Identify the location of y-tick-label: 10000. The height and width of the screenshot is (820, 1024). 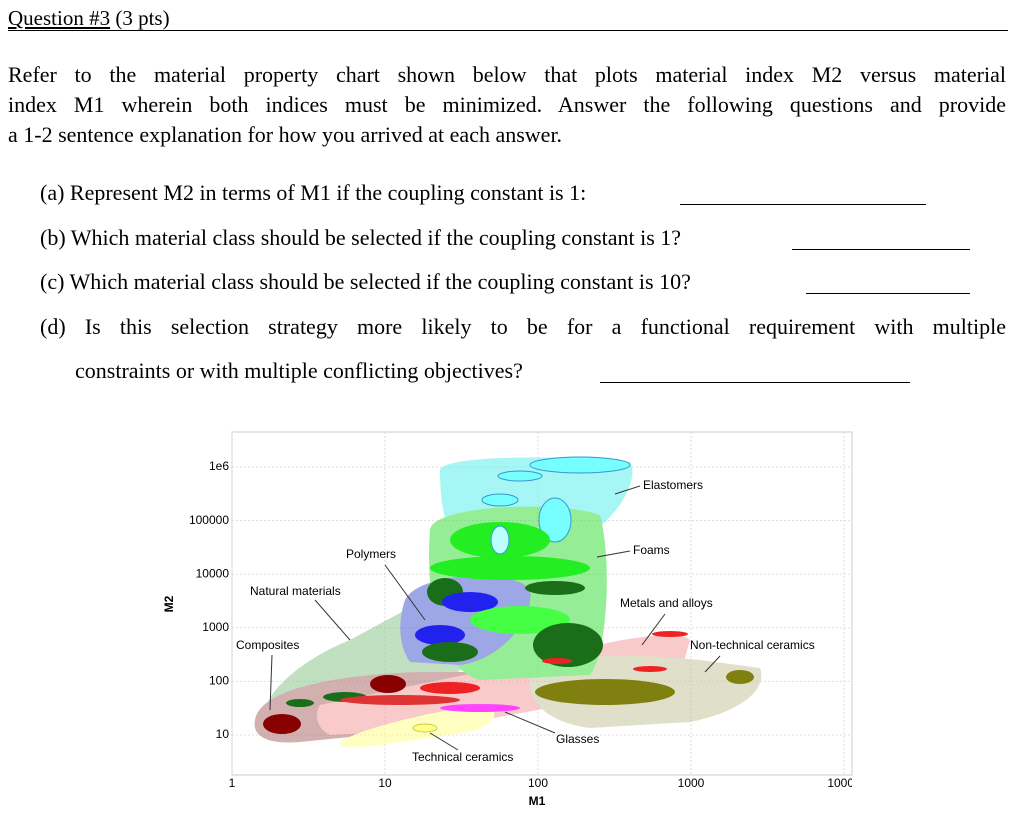
(213, 573).